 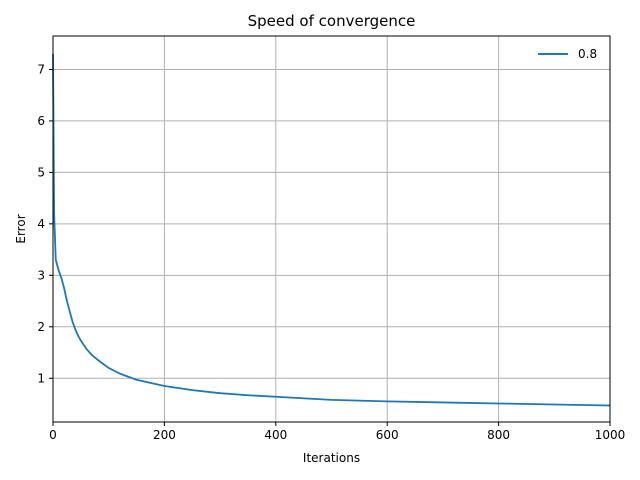 I want to click on x-tick-label: 800, so click(x=498, y=435).